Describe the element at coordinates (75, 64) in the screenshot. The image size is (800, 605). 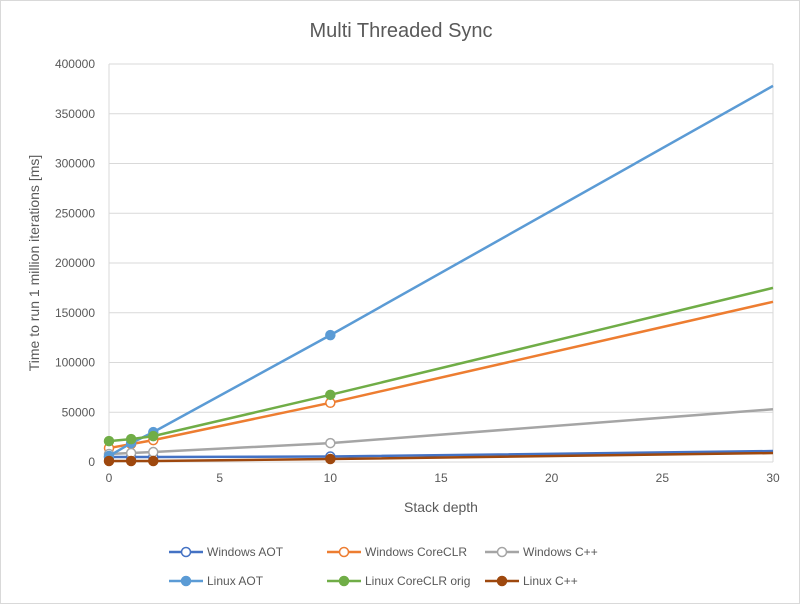
I see `y-tick-label: 400000` at that location.